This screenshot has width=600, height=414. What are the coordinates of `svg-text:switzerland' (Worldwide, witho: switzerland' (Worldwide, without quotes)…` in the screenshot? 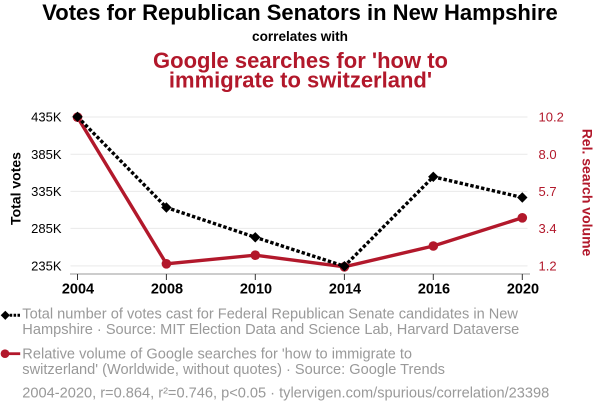 It's located at (233, 370).